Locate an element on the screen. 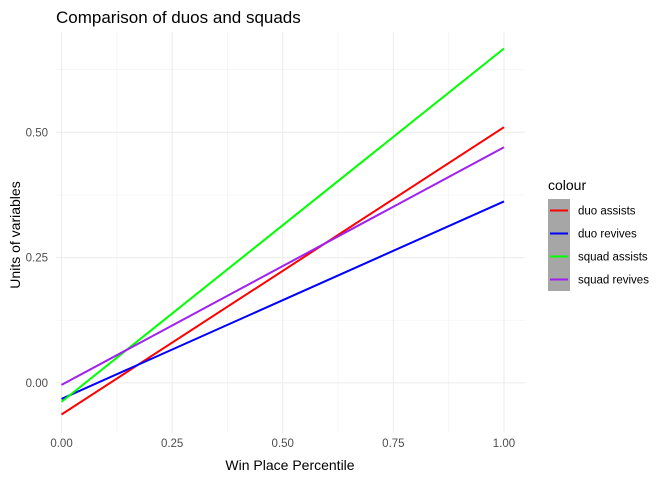  y-tick-label: 0.00 is located at coordinates (37, 384).